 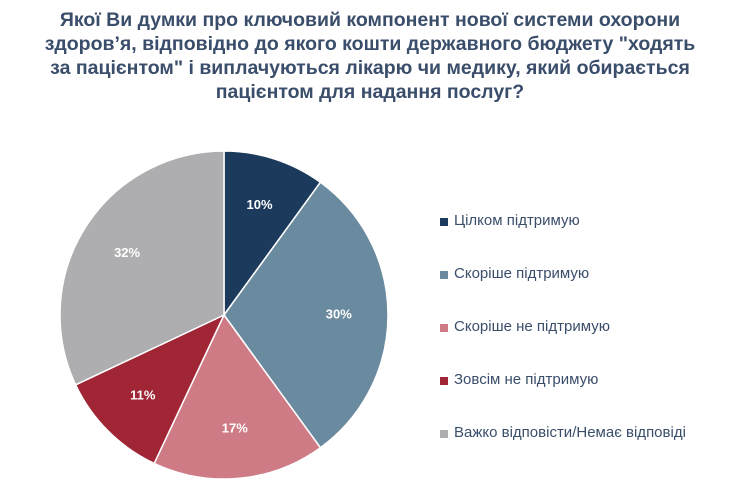 What do you see at coordinates (563, 291) in the screenshot?
I see `legend-item-2: Скоріше підтримую` at bounding box center [563, 291].